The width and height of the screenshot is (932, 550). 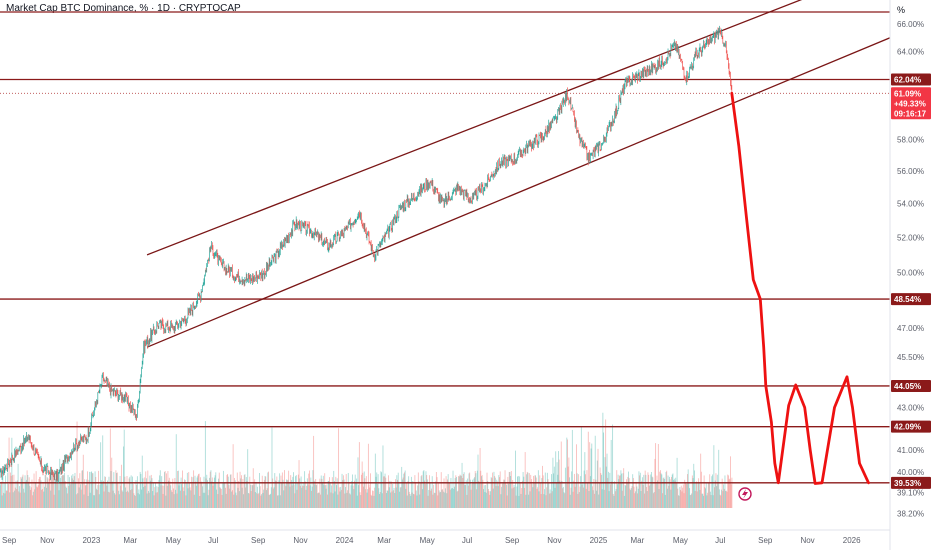 What do you see at coordinates (911, 79) in the screenshot?
I see `level-tag` at bounding box center [911, 79].